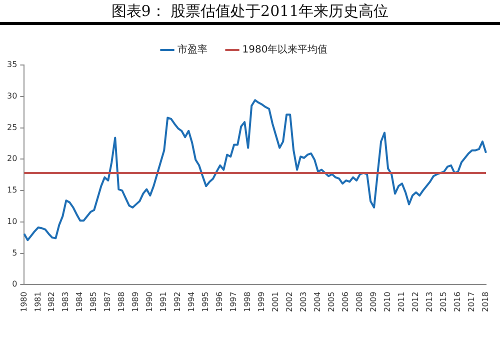 The width and height of the screenshot is (500, 338). Describe the element at coordinates (233, 302) in the screenshot. I see `x-tick-label: 1997` at that location.